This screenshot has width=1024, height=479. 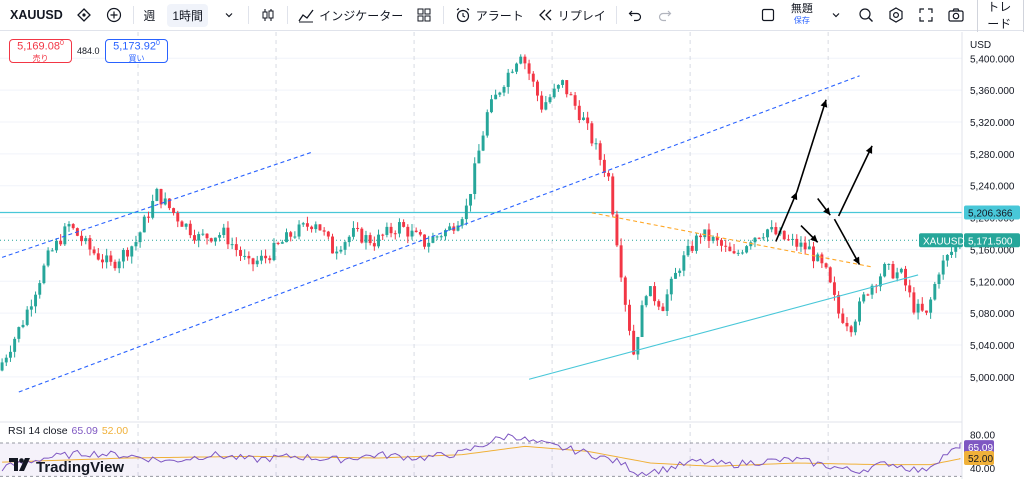 I want to click on buy-button: 5,173.920 買い, so click(x=136, y=51).